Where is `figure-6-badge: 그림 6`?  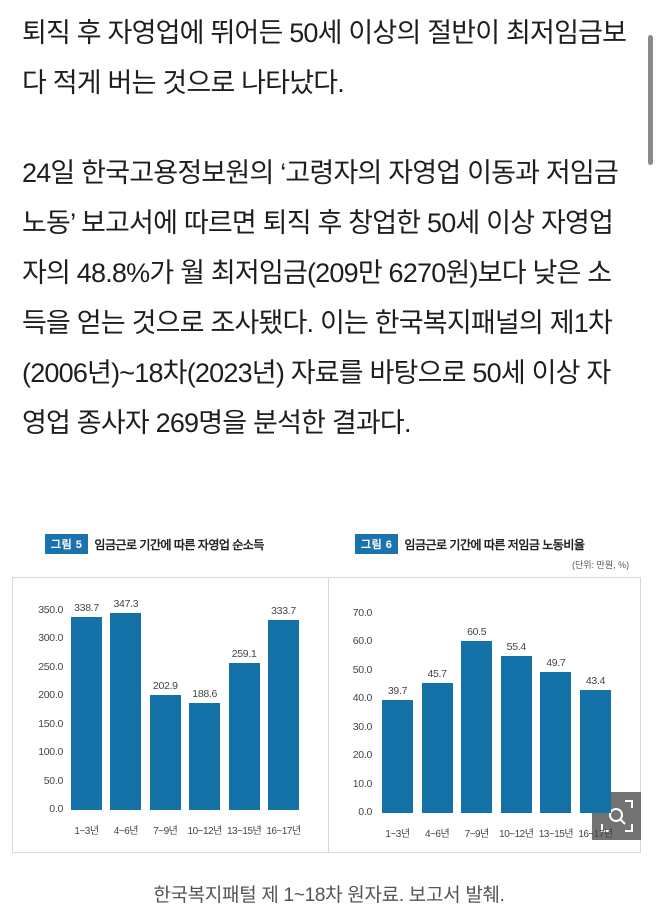
figure-6-badge: 그림 6 is located at coordinates (377, 544).